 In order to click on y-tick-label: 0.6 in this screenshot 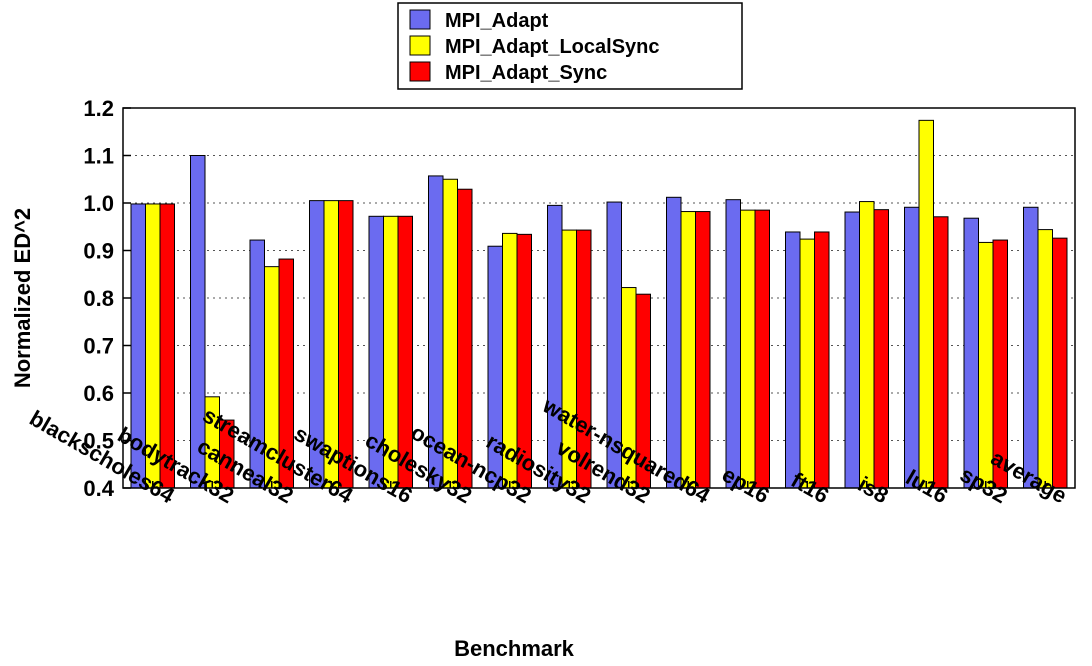, I will do `click(98, 393)`.